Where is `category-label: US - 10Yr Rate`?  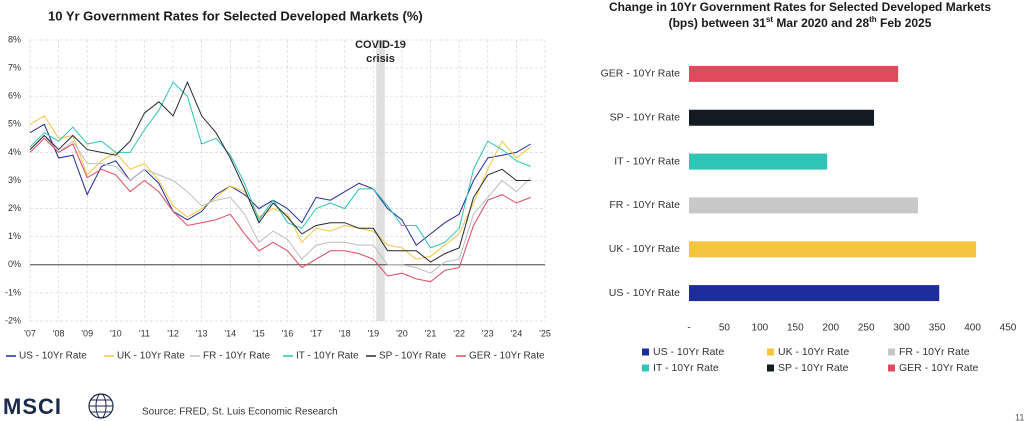
category-label: US - 10Yr Rate is located at coordinates (644, 293).